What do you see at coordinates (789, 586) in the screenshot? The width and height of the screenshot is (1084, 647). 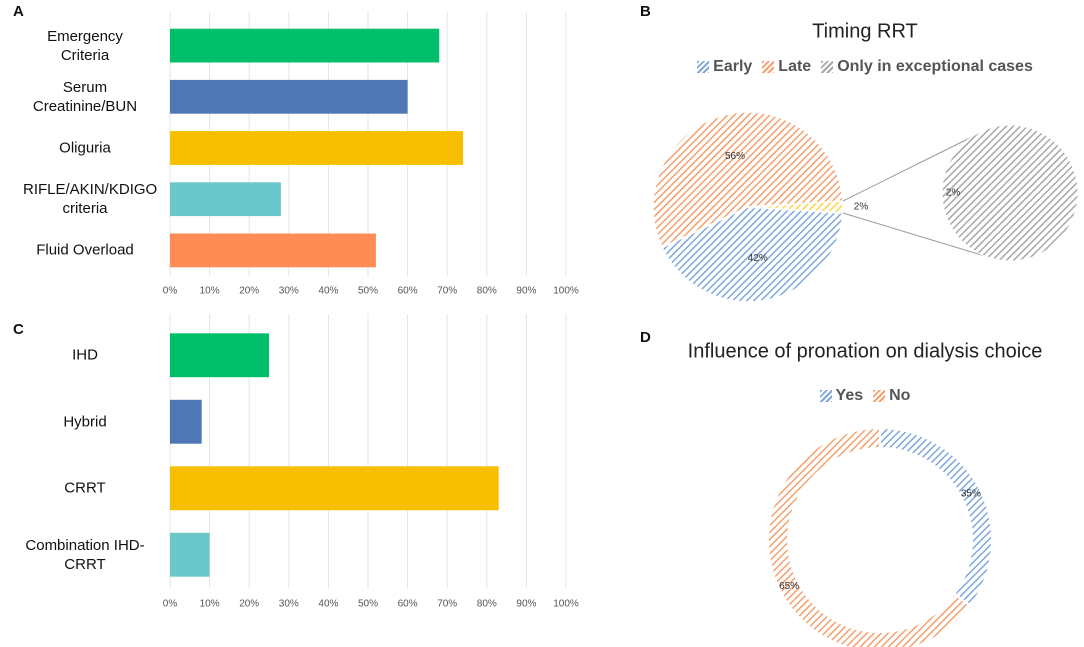 I see `data-label: 65%` at bounding box center [789, 586].